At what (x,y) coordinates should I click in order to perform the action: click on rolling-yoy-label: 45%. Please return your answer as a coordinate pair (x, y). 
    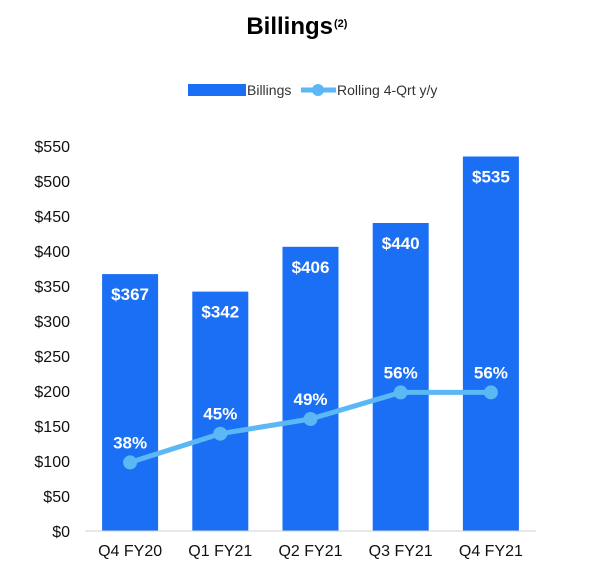
    Looking at the image, I should click on (220, 414).